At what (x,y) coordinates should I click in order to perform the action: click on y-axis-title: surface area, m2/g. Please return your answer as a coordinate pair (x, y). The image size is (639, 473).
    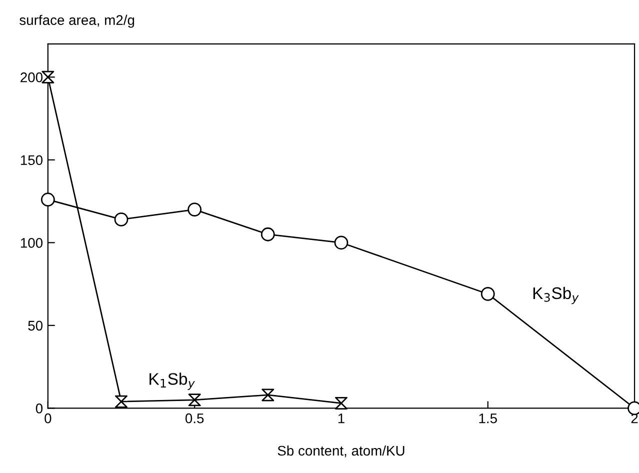
    Looking at the image, I should click on (77, 21).